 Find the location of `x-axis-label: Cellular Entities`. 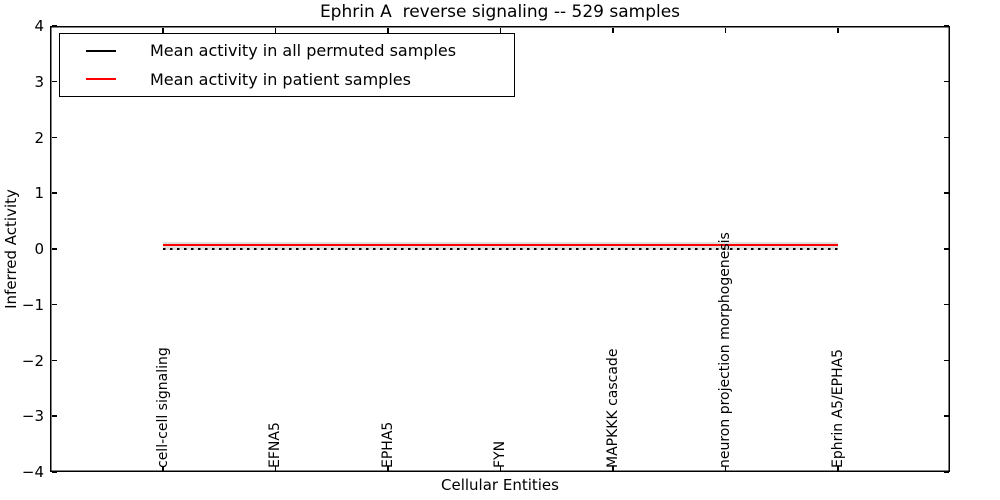

x-axis-label: Cellular Entities is located at coordinates (500, 485).